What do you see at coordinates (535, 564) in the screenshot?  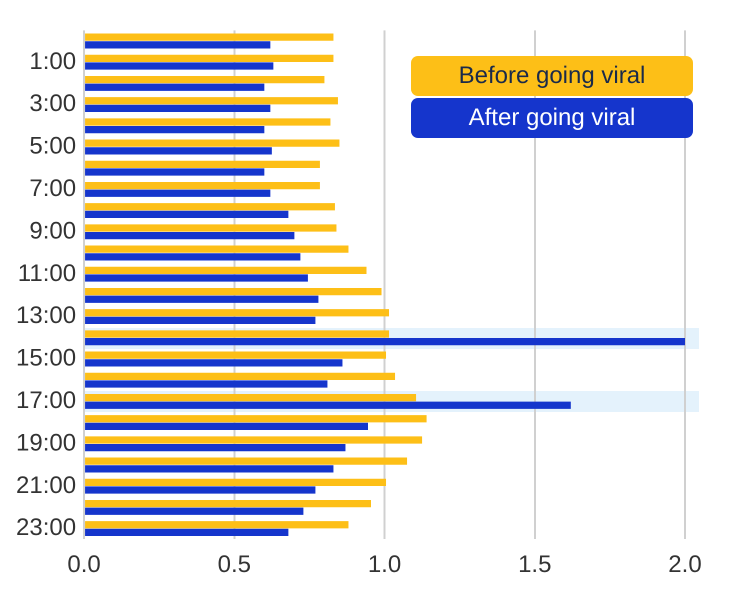 I see `x-tick-label: 1.5` at bounding box center [535, 564].